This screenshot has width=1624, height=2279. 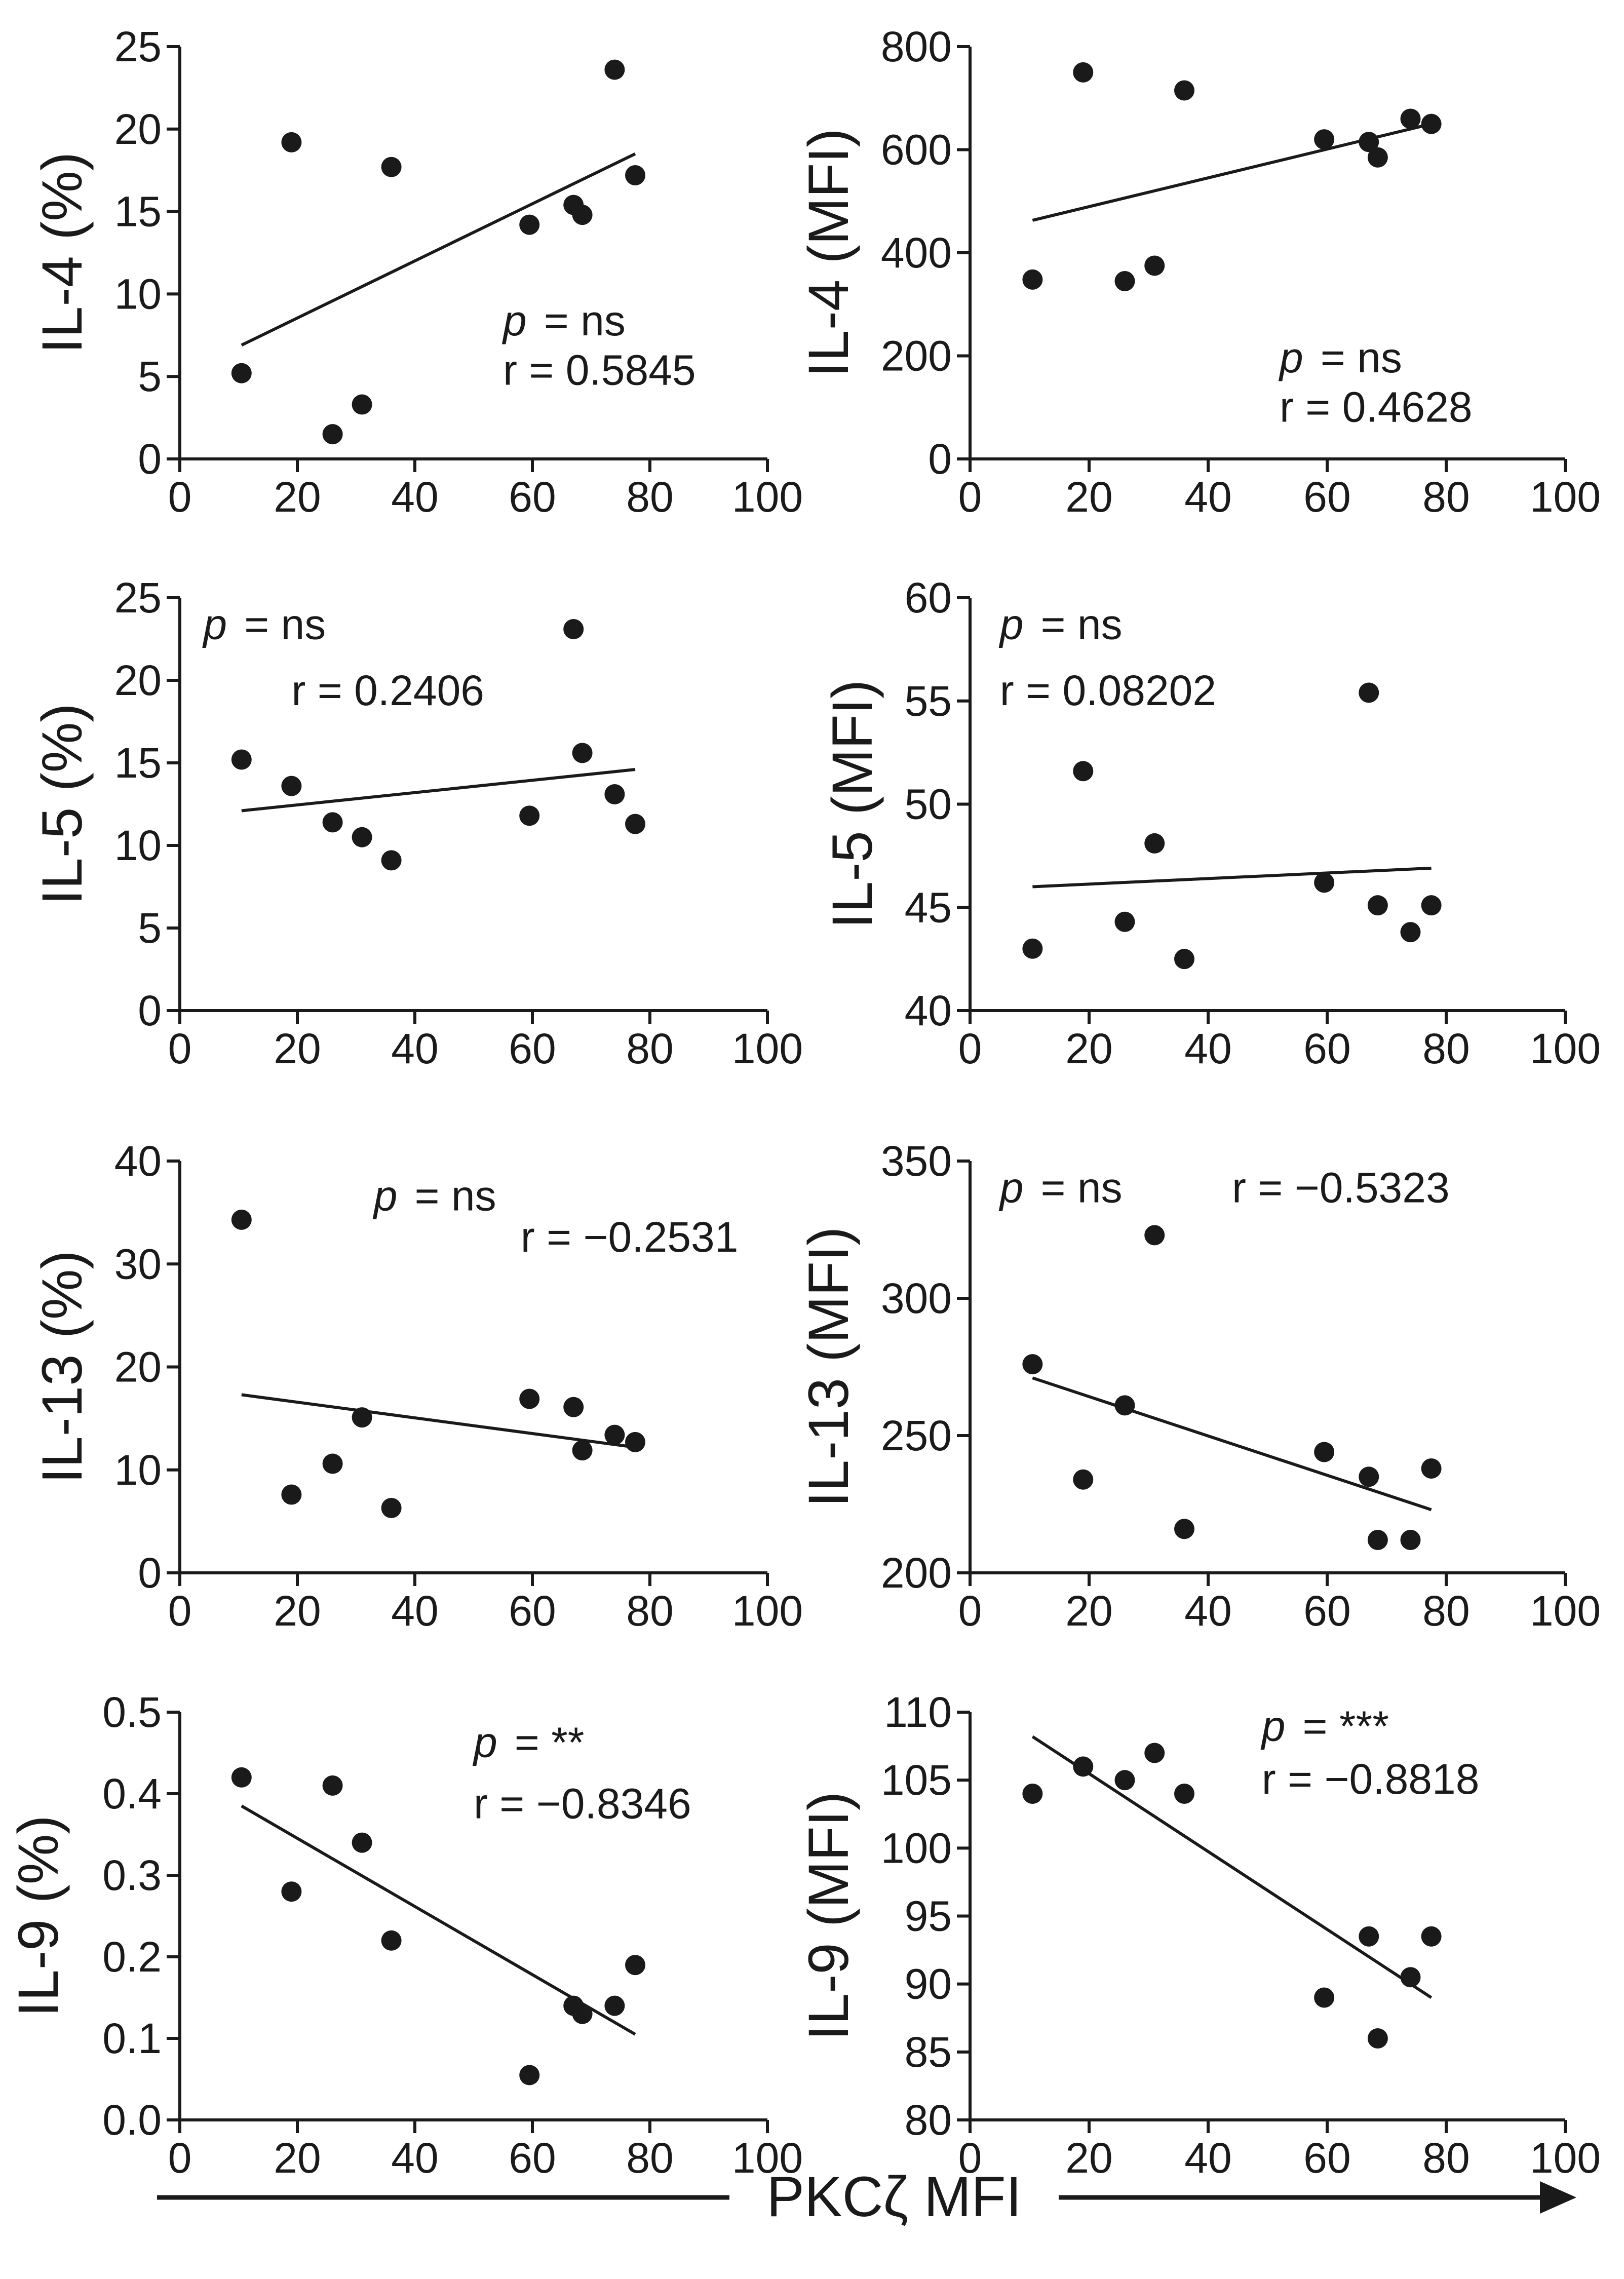 What do you see at coordinates (132, 2038) in the screenshot?
I see `y-tick-label: 0.1` at bounding box center [132, 2038].